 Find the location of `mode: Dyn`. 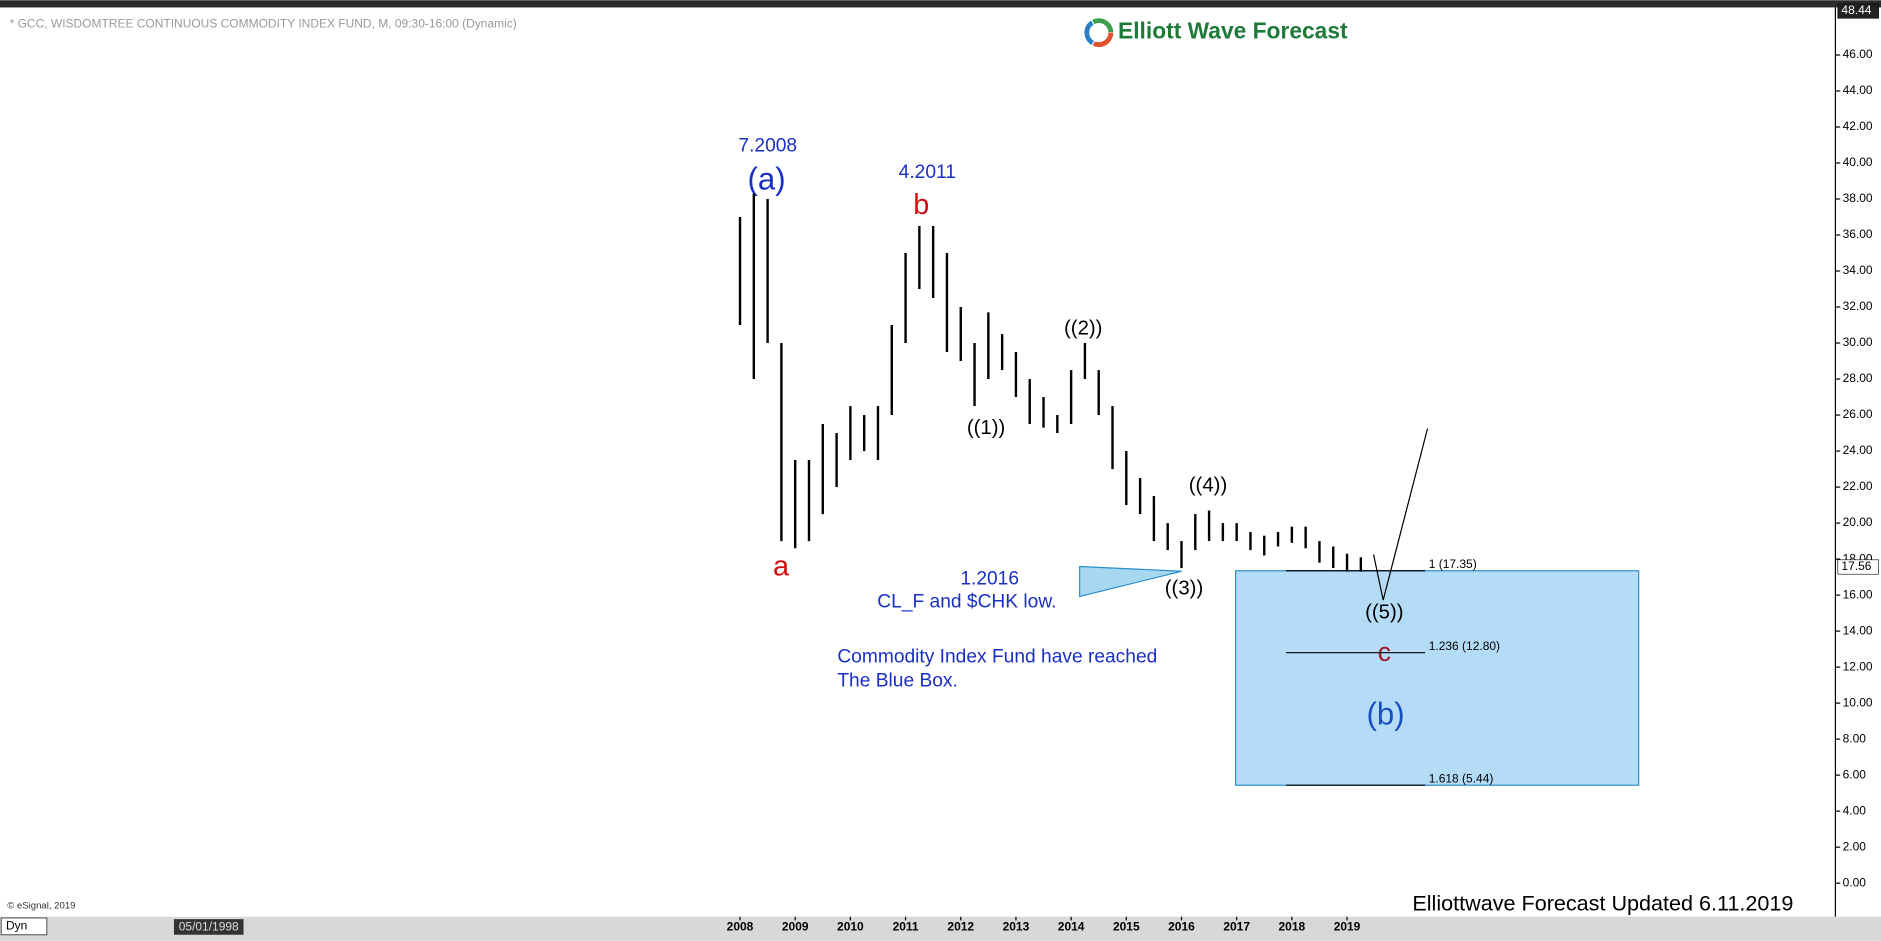

mode: Dyn is located at coordinates (16, 926).